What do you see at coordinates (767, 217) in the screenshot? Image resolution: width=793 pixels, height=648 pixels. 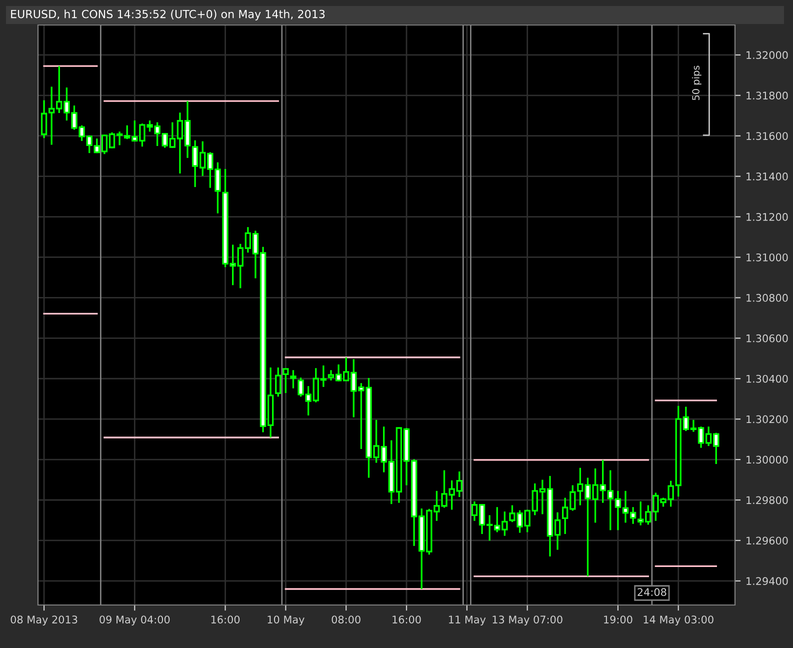 I see `y-tick-label: 1.31200` at bounding box center [767, 217].